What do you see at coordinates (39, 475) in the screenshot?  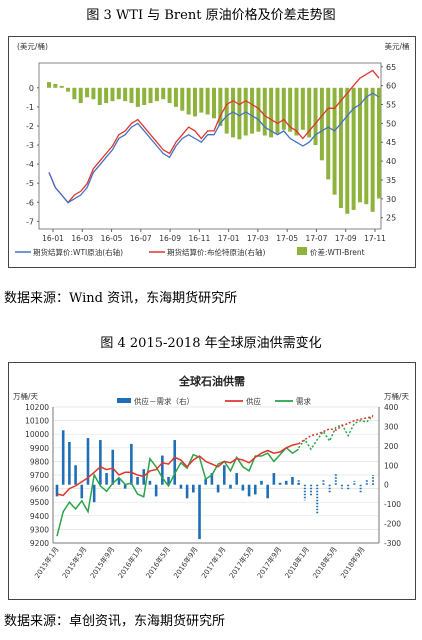 I see `left-tick-label: 9700` at bounding box center [39, 475].